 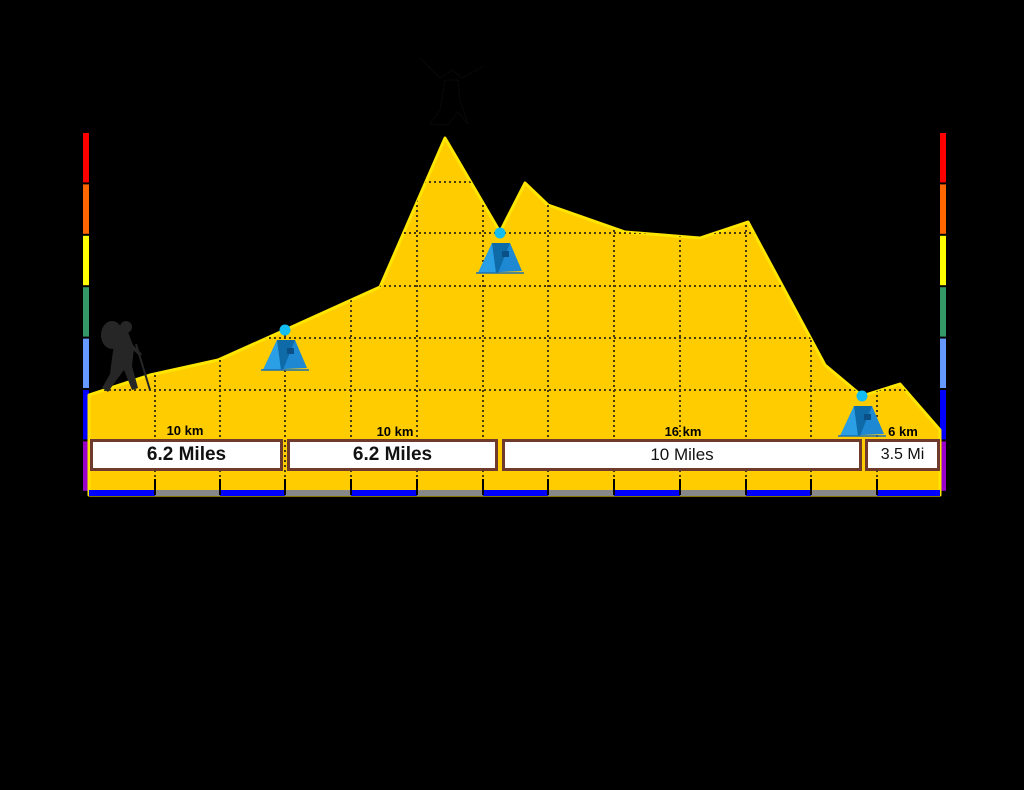 I want to click on hiker-silhouette-icon, so click(x=126, y=356).